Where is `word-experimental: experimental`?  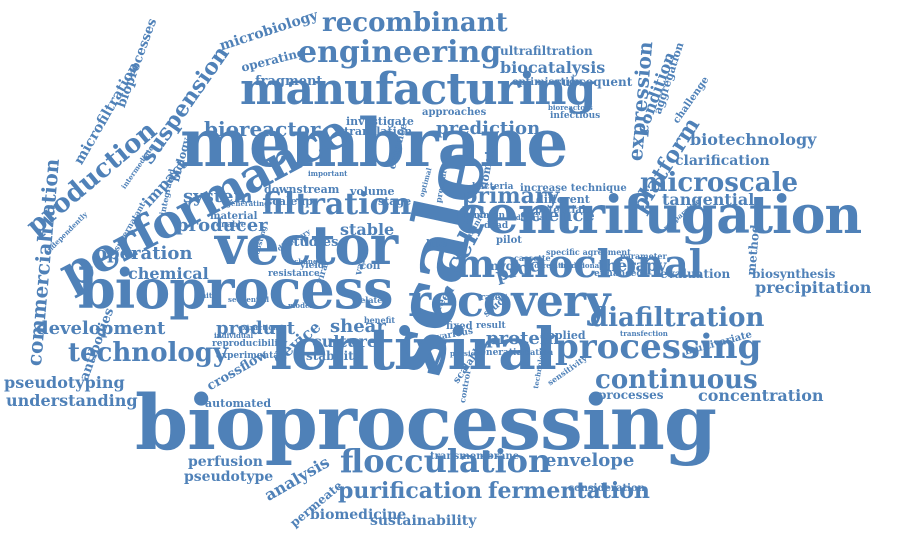
word-experimental: experimental is located at coordinates (249, 356).